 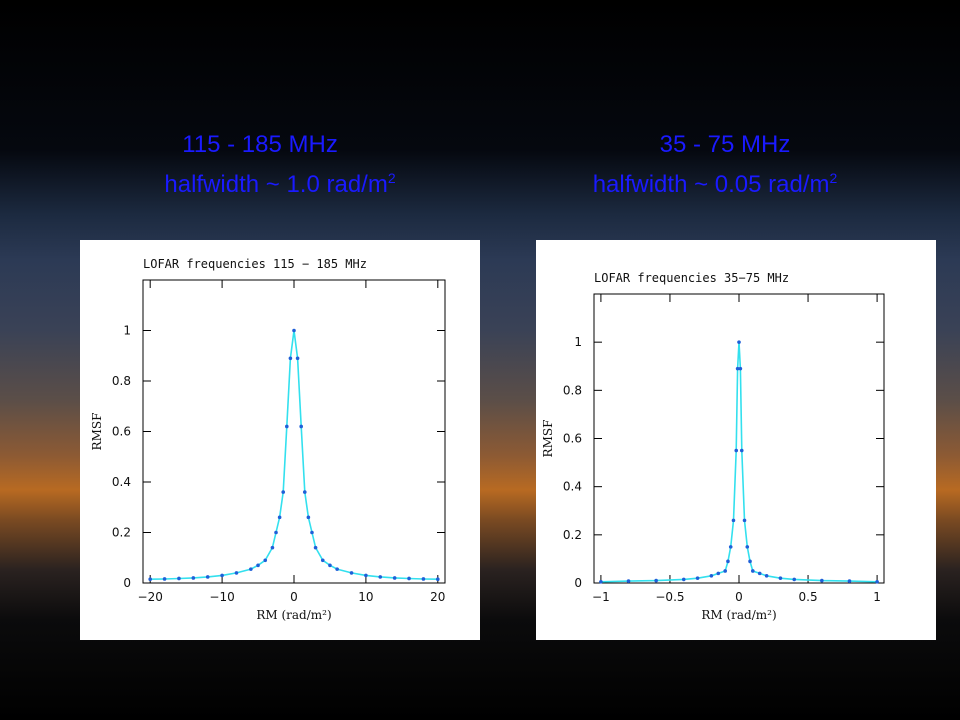 What do you see at coordinates (391, 178) in the screenshot?
I see `left-halfwidth-superscript: 2` at bounding box center [391, 178].